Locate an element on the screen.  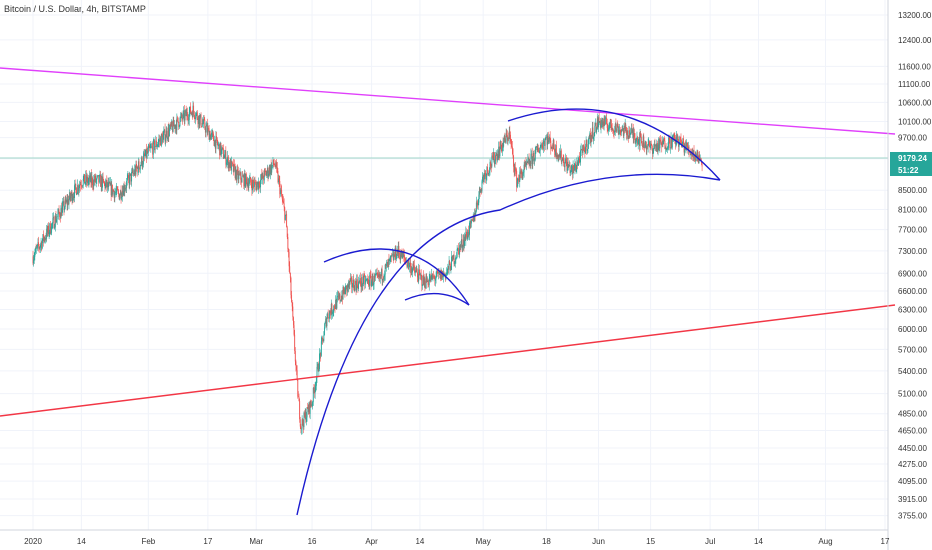
price-tick-label: 7300.00 is located at coordinates (912, 251).